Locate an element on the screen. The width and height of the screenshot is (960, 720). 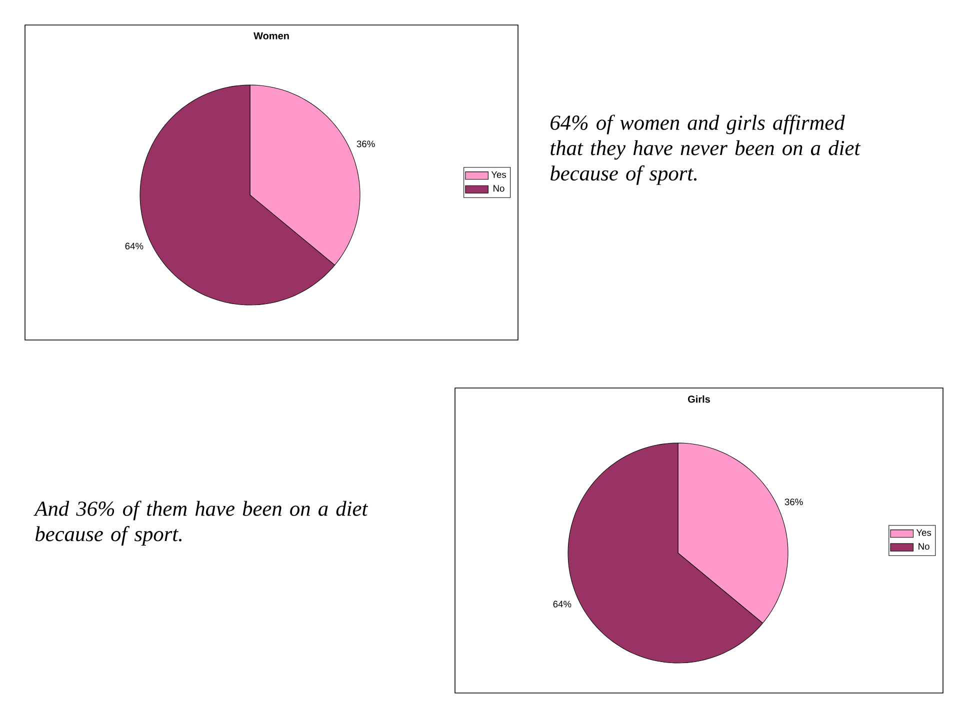
text: 64% of women and girls affirmed that they have never been on a diet because of sport. is located at coordinates (705, 149).